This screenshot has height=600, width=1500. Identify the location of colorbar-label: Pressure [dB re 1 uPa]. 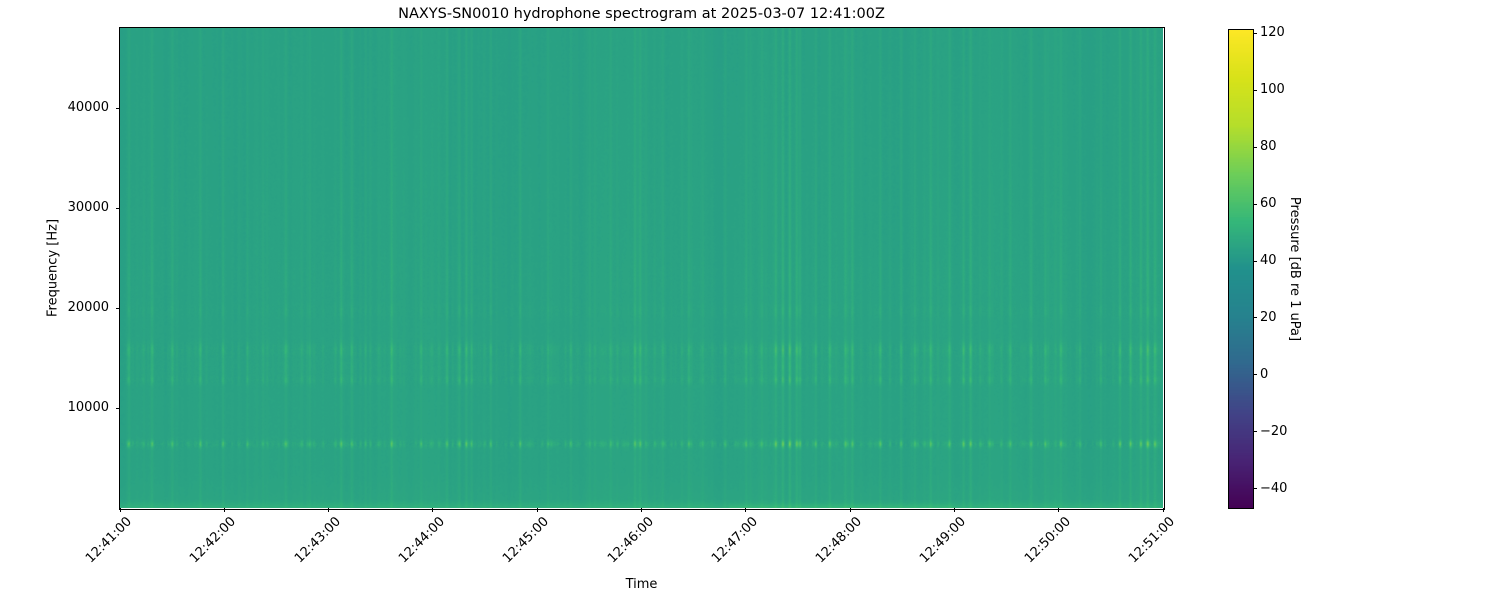
(1294, 269).